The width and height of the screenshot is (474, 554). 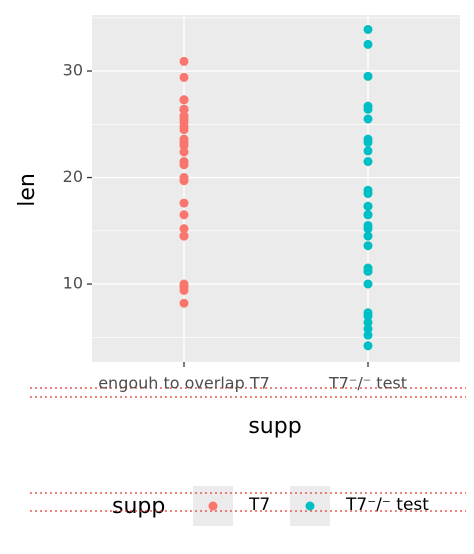 I want to click on y-tick-label: 30, so click(x=73, y=70).